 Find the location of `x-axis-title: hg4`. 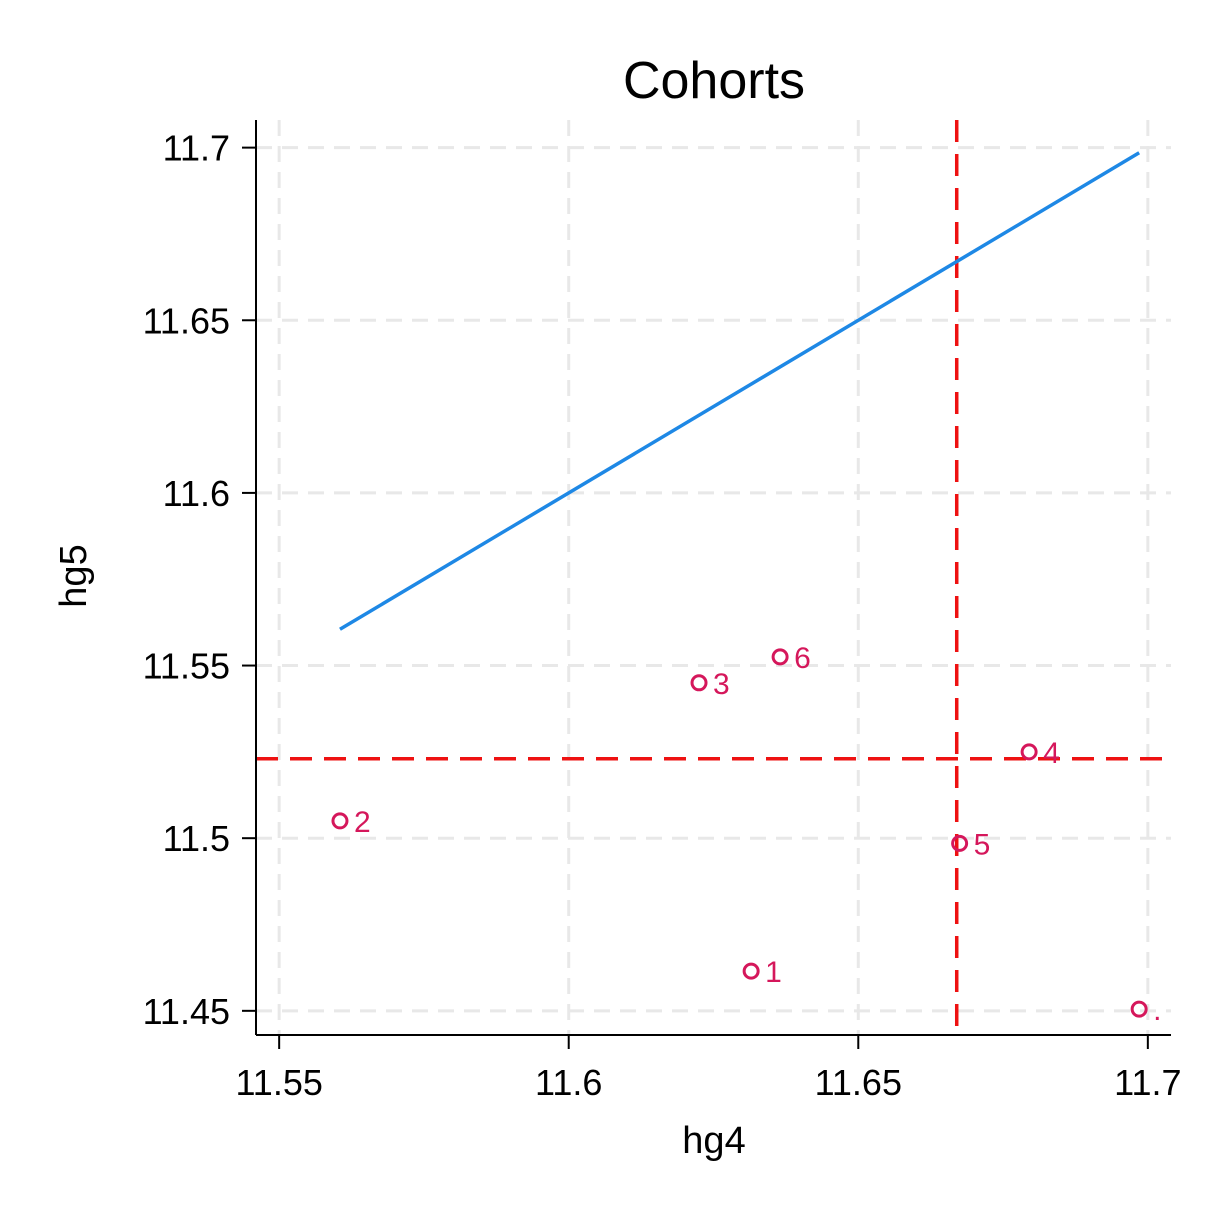

x-axis-title: hg4 is located at coordinates (713, 1141).